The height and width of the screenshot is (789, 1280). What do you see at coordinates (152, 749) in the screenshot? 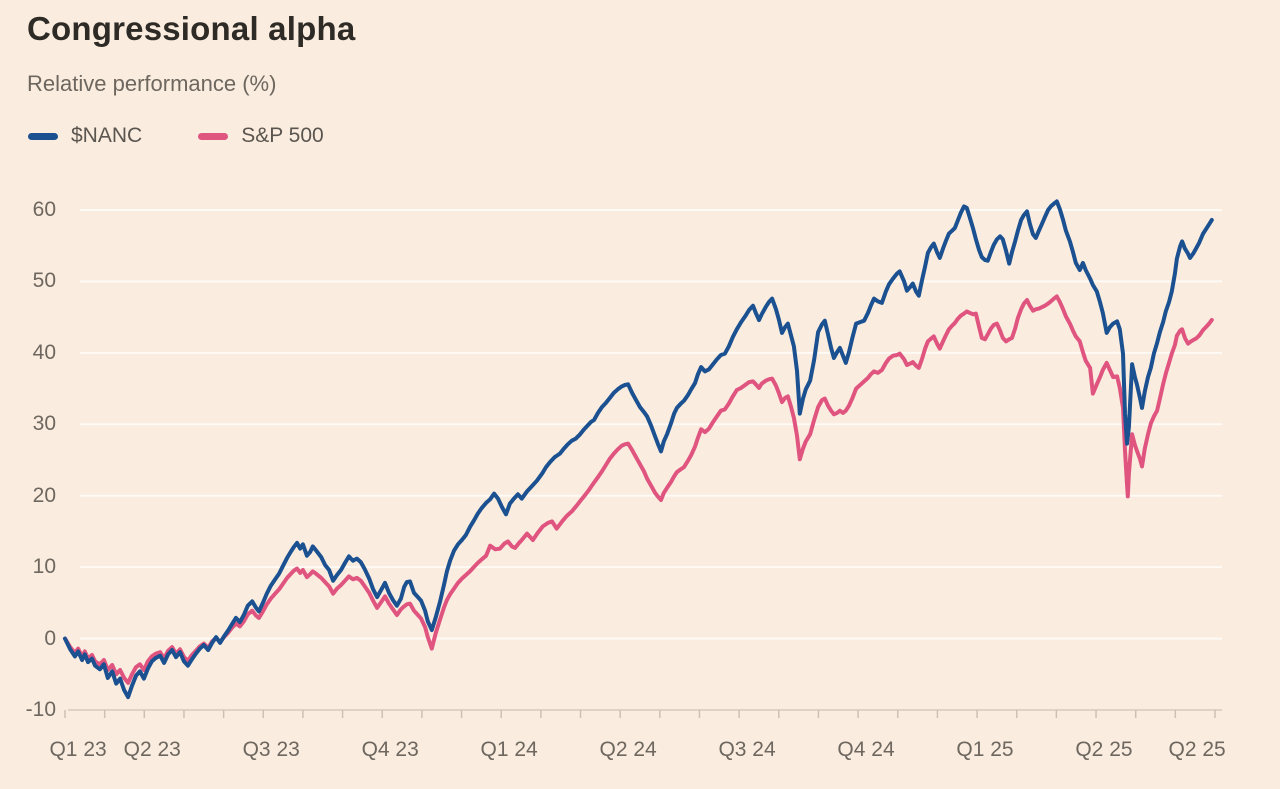
I see `x-axis-label: Q2 23` at bounding box center [152, 749].